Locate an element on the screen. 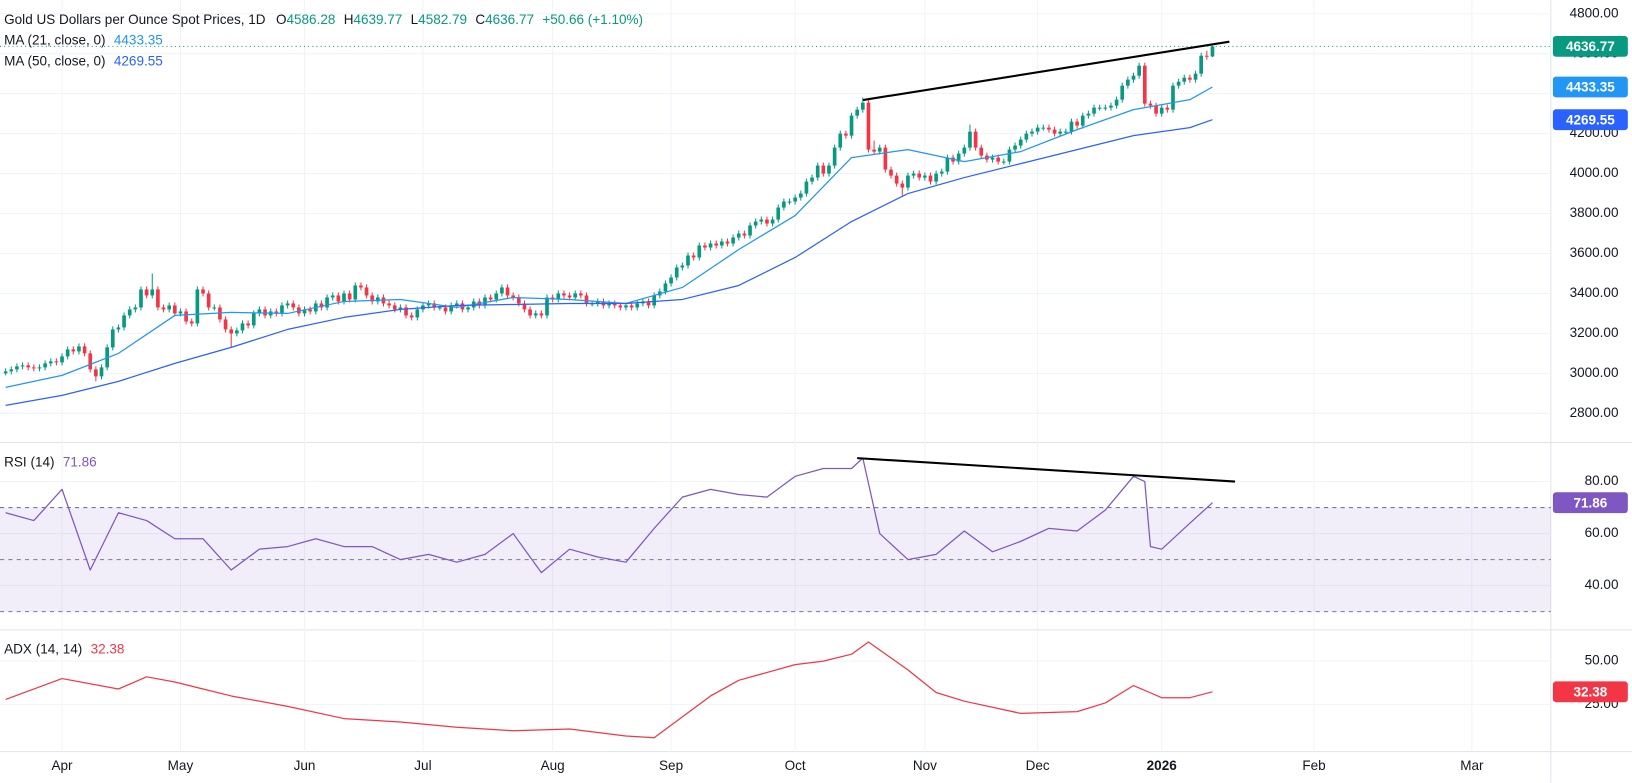  legend-value: 71.86 is located at coordinates (80, 461).